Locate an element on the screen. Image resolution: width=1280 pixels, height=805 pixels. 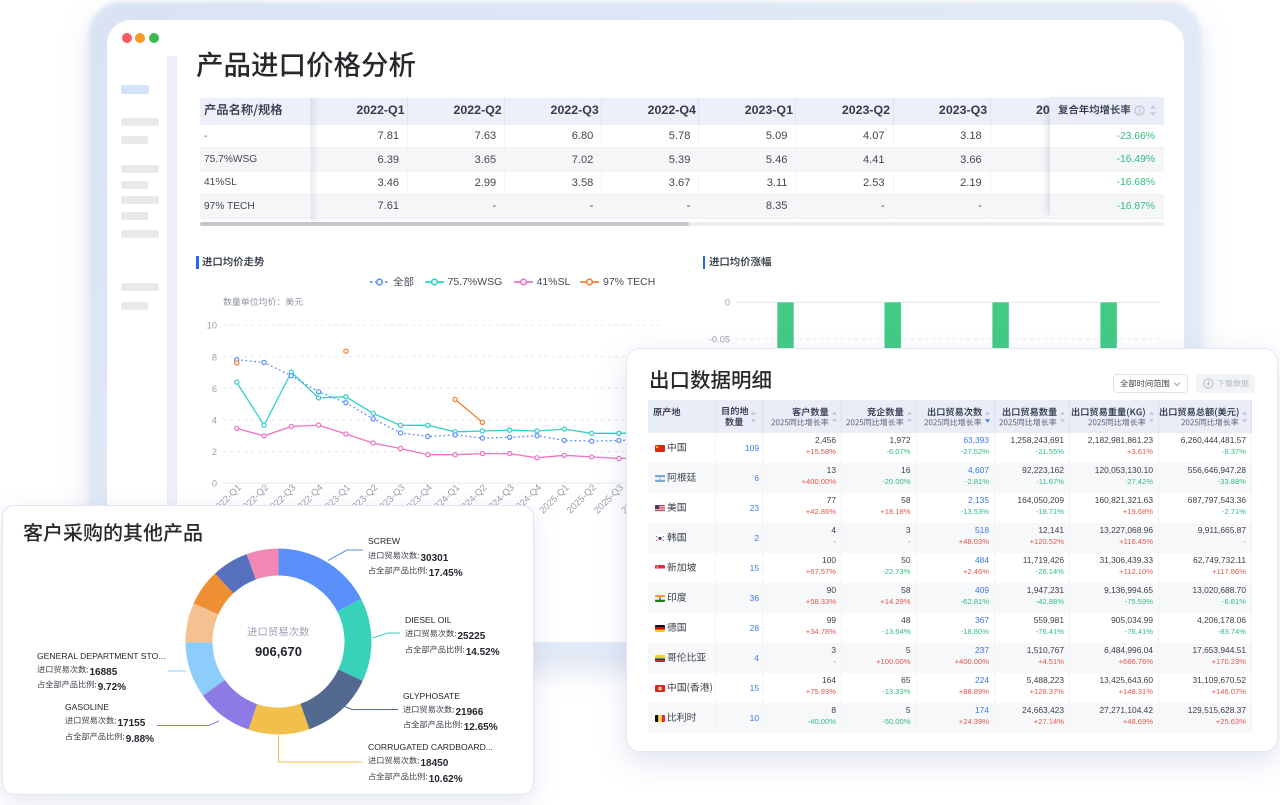
svg-text: 6 is located at coordinates (214, 389).